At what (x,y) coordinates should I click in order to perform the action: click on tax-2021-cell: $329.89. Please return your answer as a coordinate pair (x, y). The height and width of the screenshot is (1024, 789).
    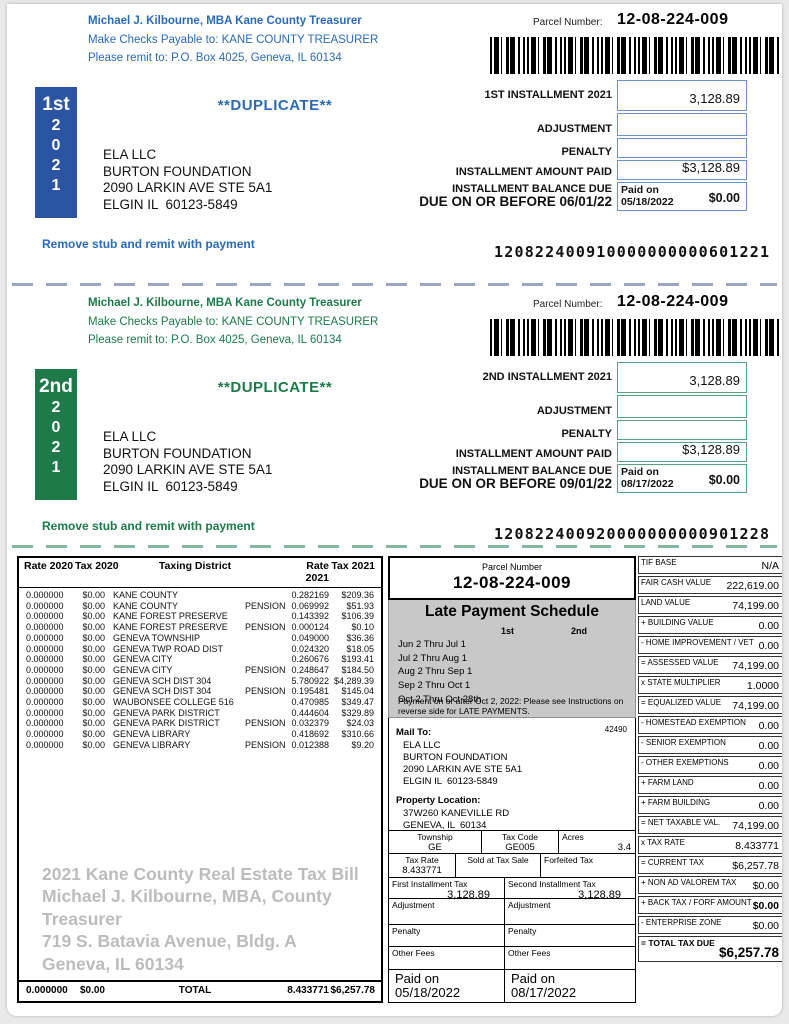
    Looking at the image, I should click on (357, 712).